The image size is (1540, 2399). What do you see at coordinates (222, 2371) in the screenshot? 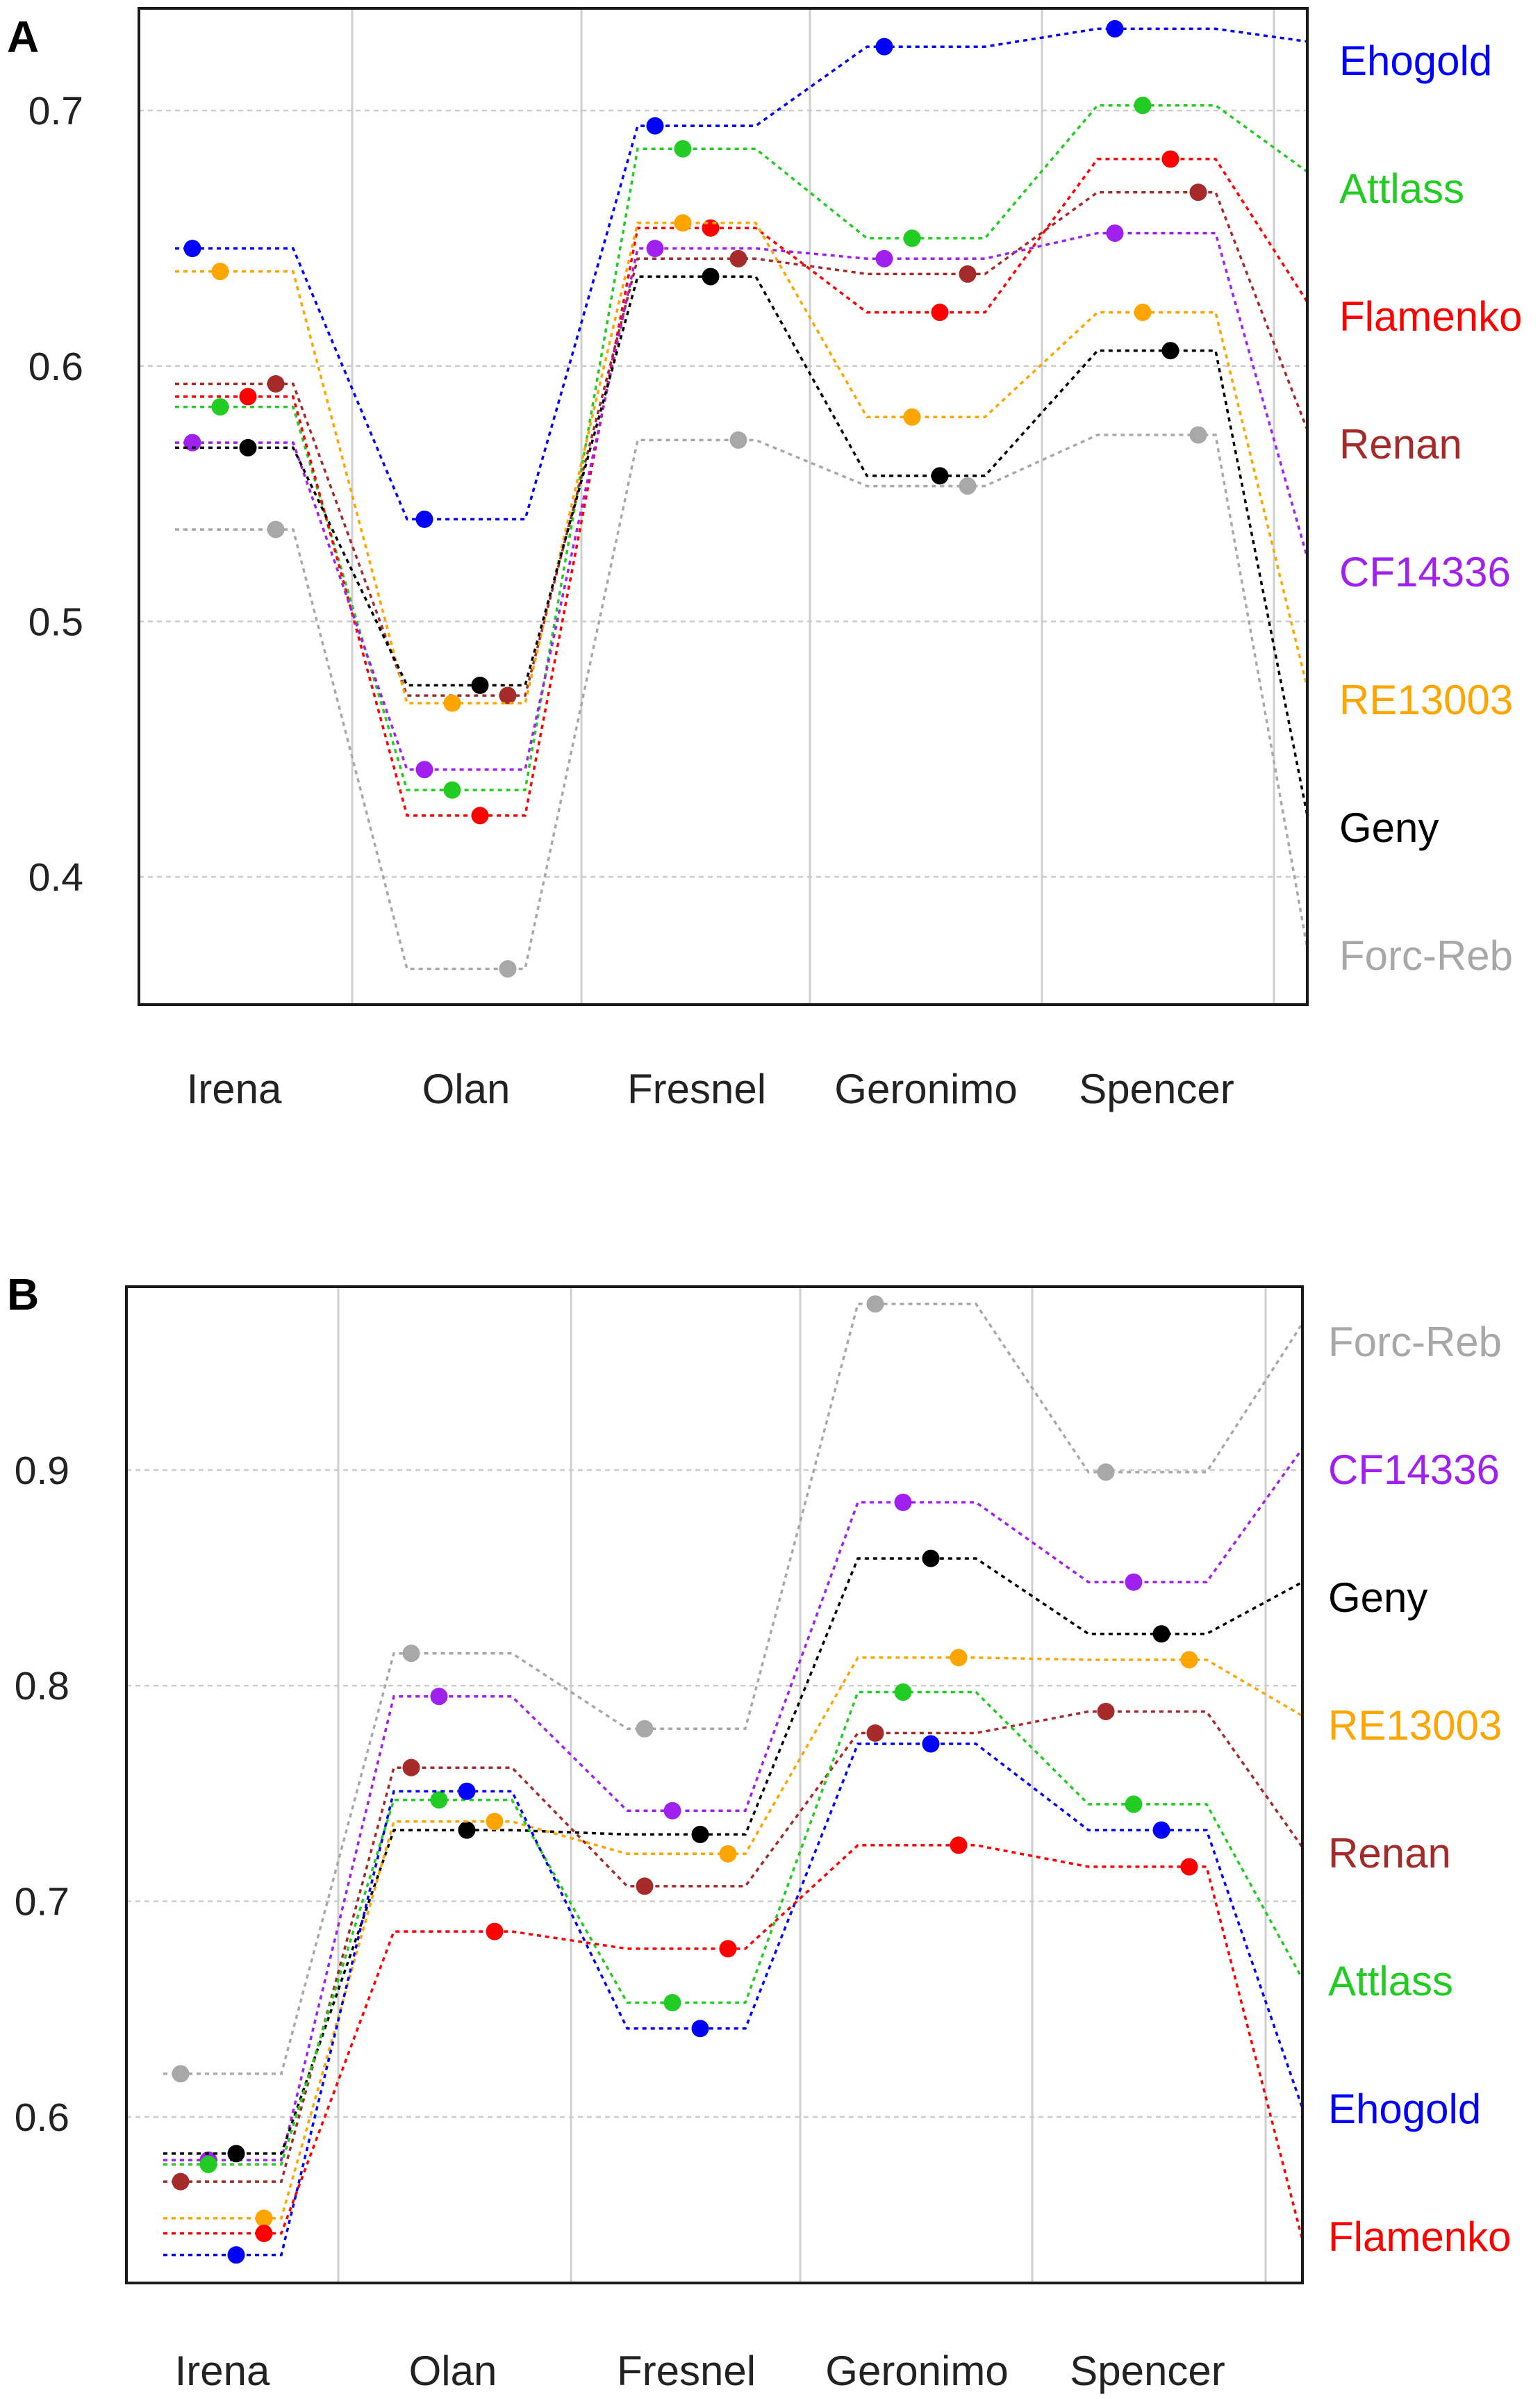
I see `panel-b-x-tick-label: Irena` at bounding box center [222, 2371].